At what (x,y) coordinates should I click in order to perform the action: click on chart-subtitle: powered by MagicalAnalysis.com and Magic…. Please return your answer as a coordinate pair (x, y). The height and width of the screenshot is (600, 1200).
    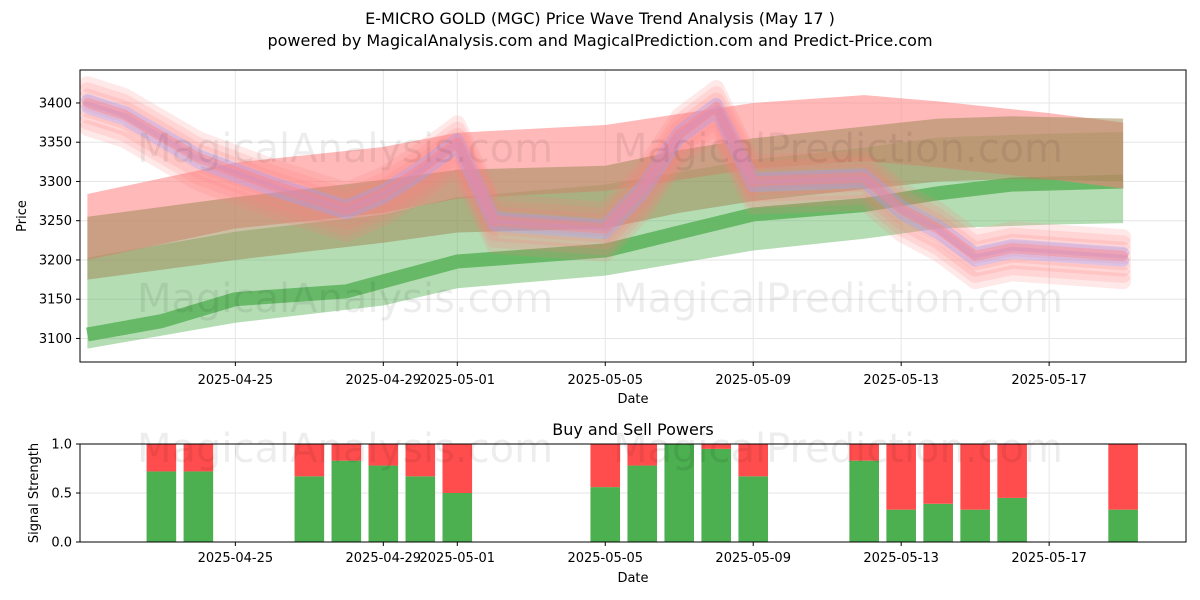
    Looking at the image, I should click on (600, 40).